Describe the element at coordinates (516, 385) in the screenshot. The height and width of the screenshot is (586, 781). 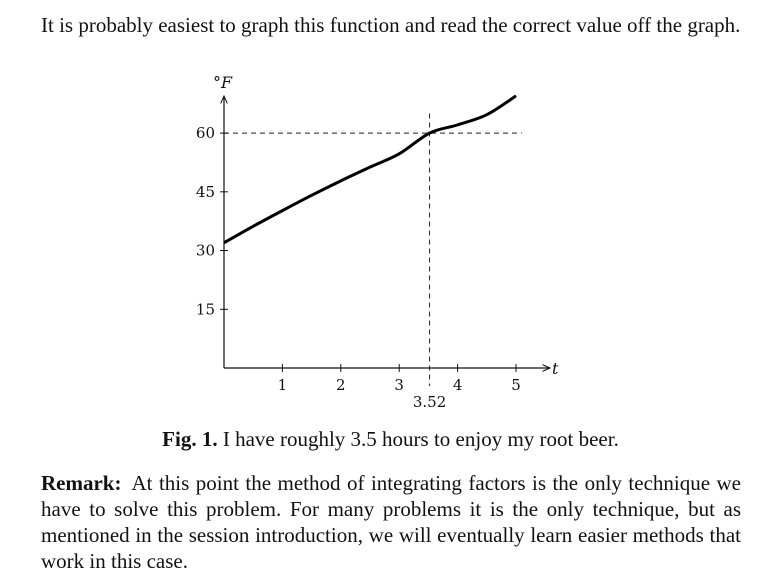
I see `x-tick-label: 5` at that location.